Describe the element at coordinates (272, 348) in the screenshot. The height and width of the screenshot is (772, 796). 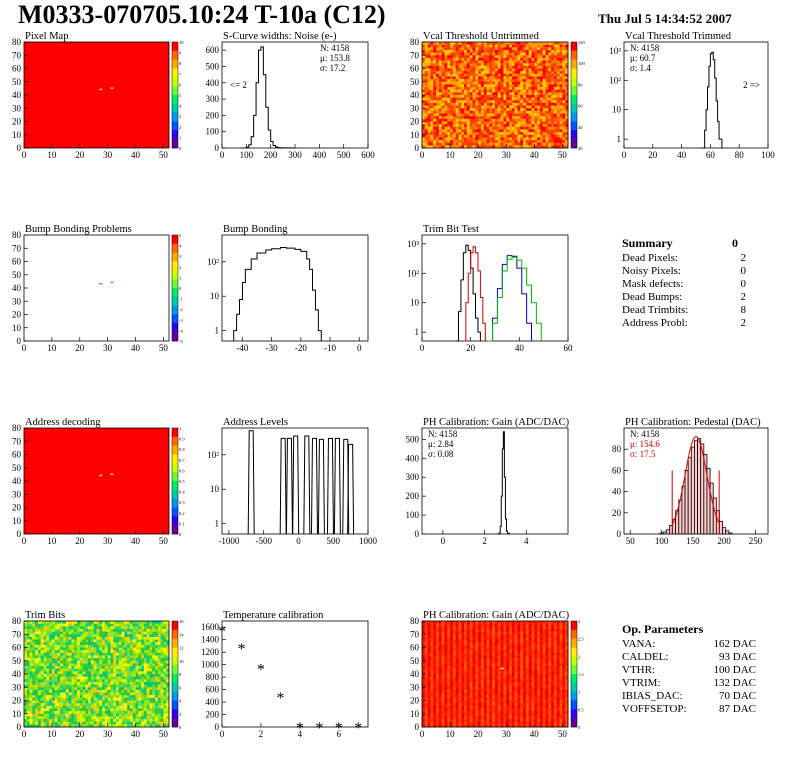
I see `x-tick-label: -30` at that location.